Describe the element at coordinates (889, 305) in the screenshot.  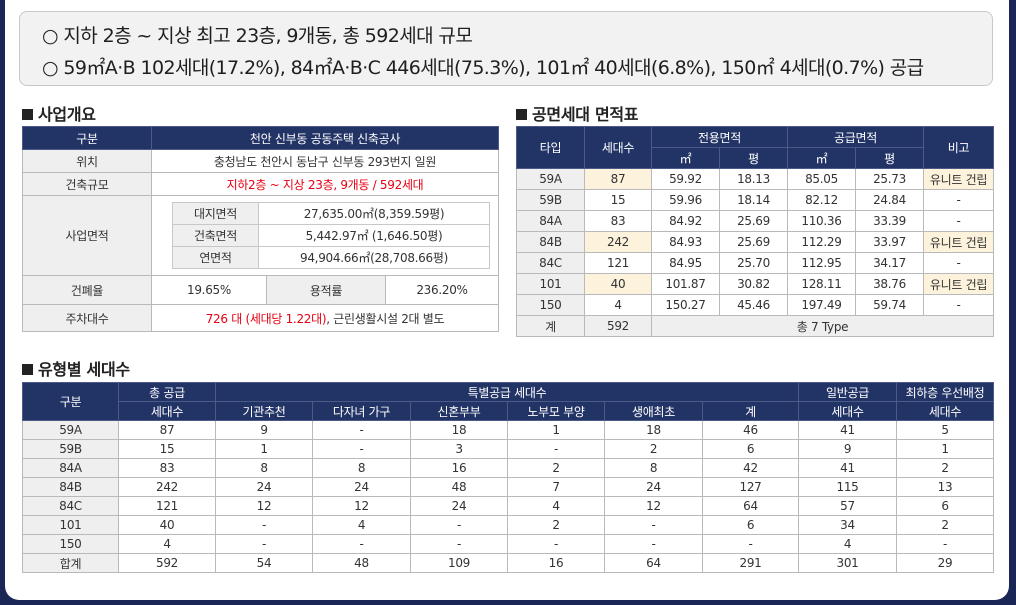
I see `ua-cell-supply-pyeong: 59.74` at that location.